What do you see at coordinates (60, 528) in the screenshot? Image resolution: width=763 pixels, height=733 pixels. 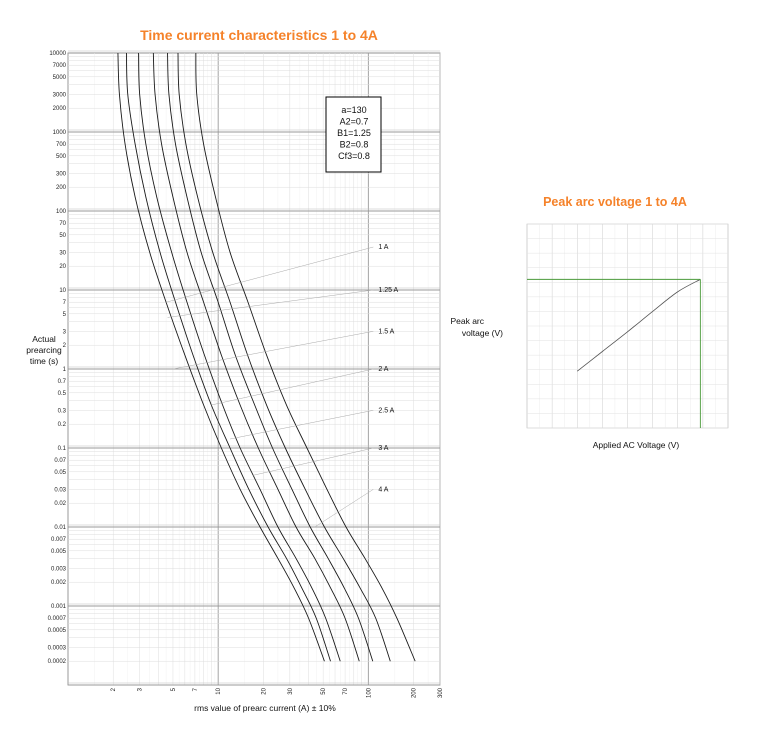 I see `y-tick-label: 0.01` at bounding box center [60, 528].